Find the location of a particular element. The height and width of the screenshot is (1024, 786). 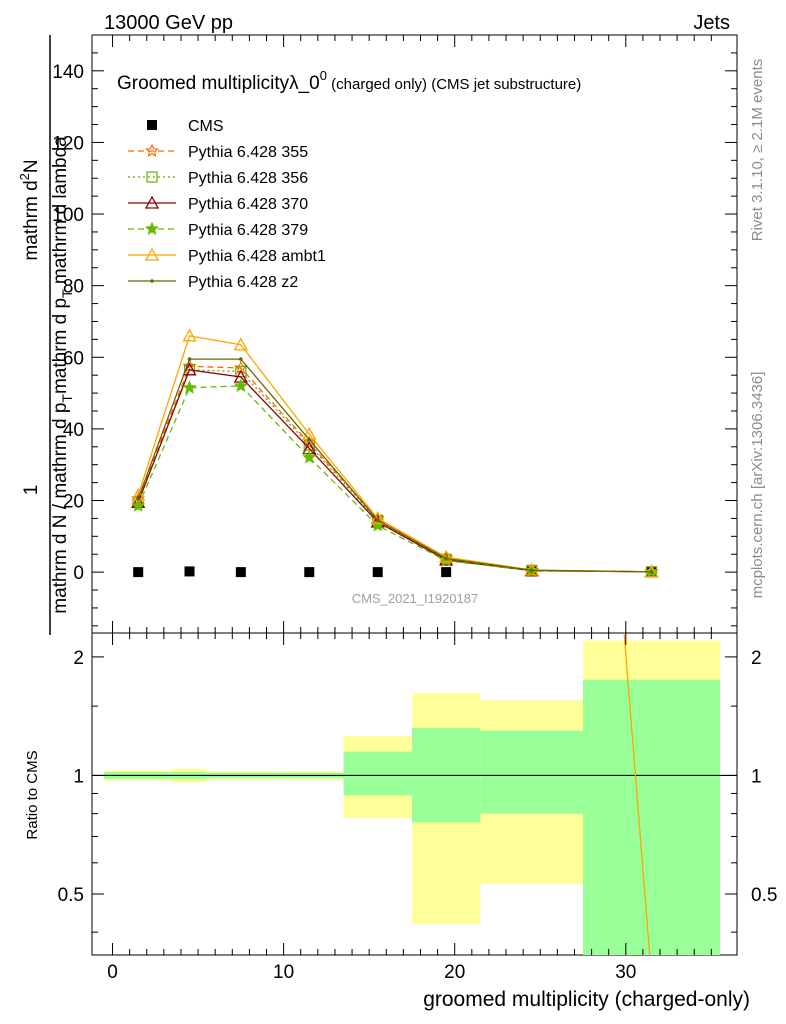

legend-label: Pythia 6.428 379 is located at coordinates (248, 230).